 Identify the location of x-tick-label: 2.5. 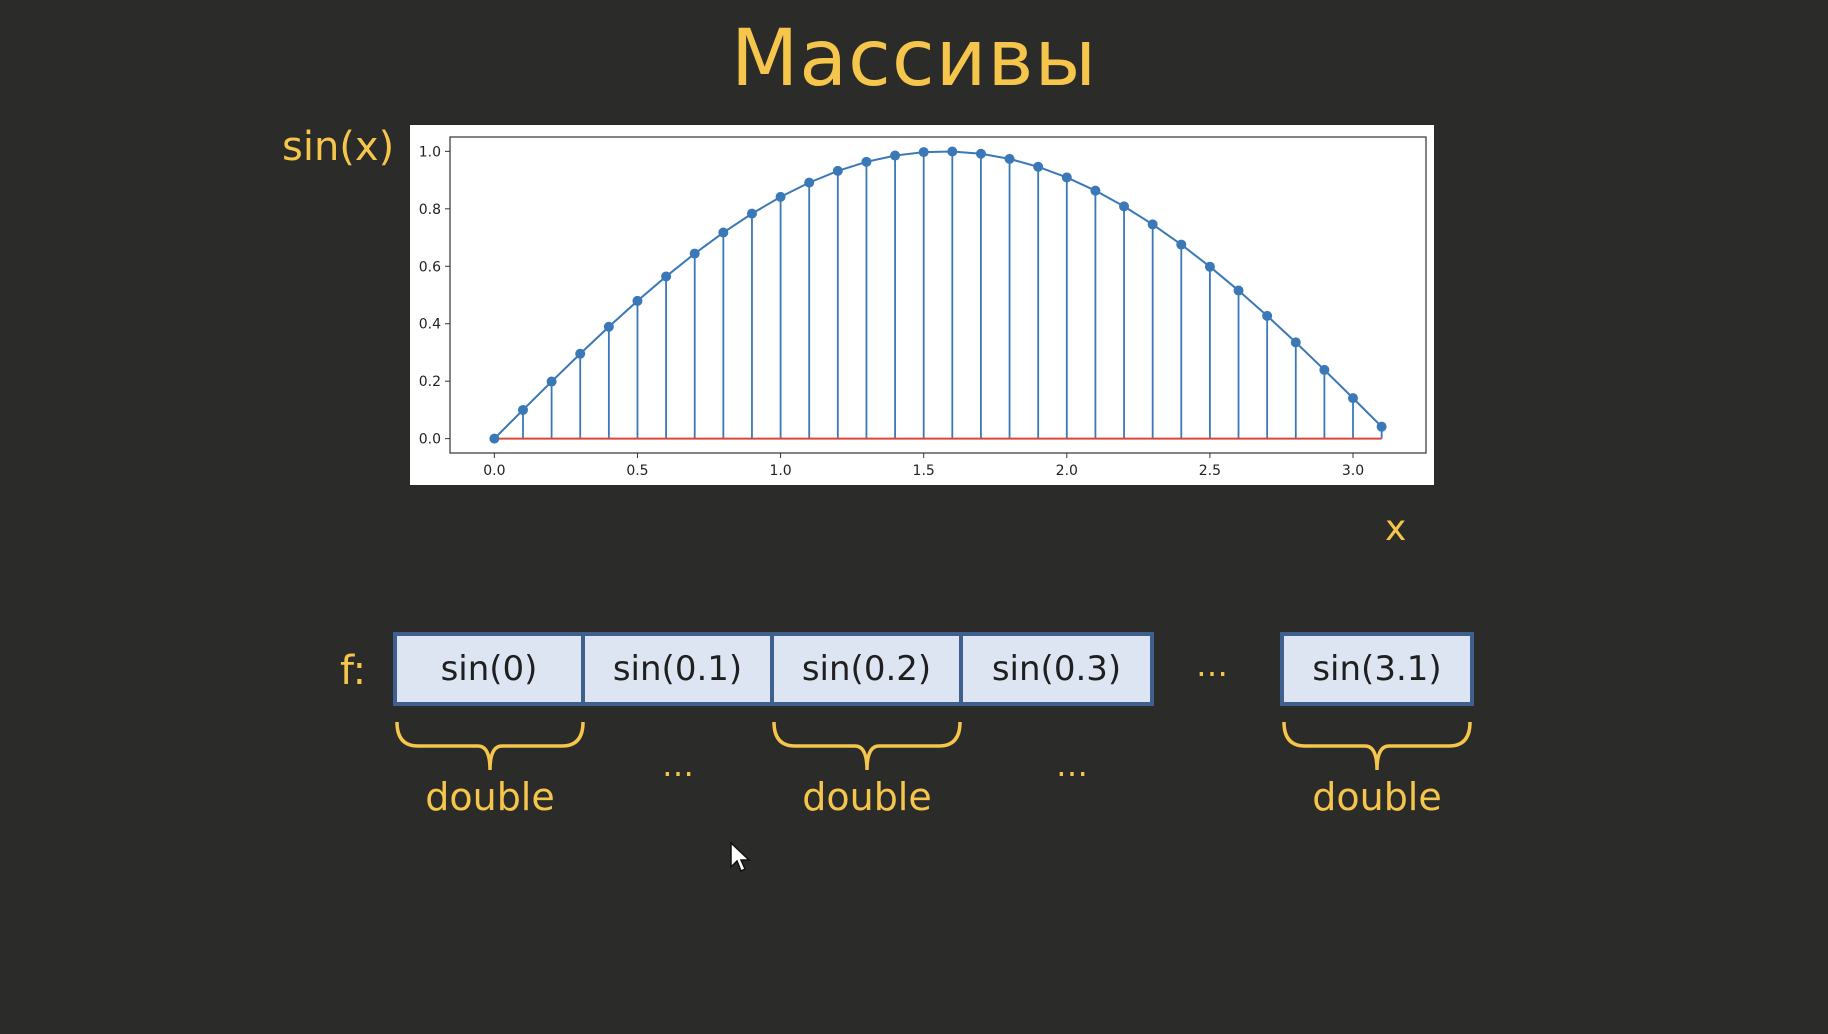
(1210, 471).